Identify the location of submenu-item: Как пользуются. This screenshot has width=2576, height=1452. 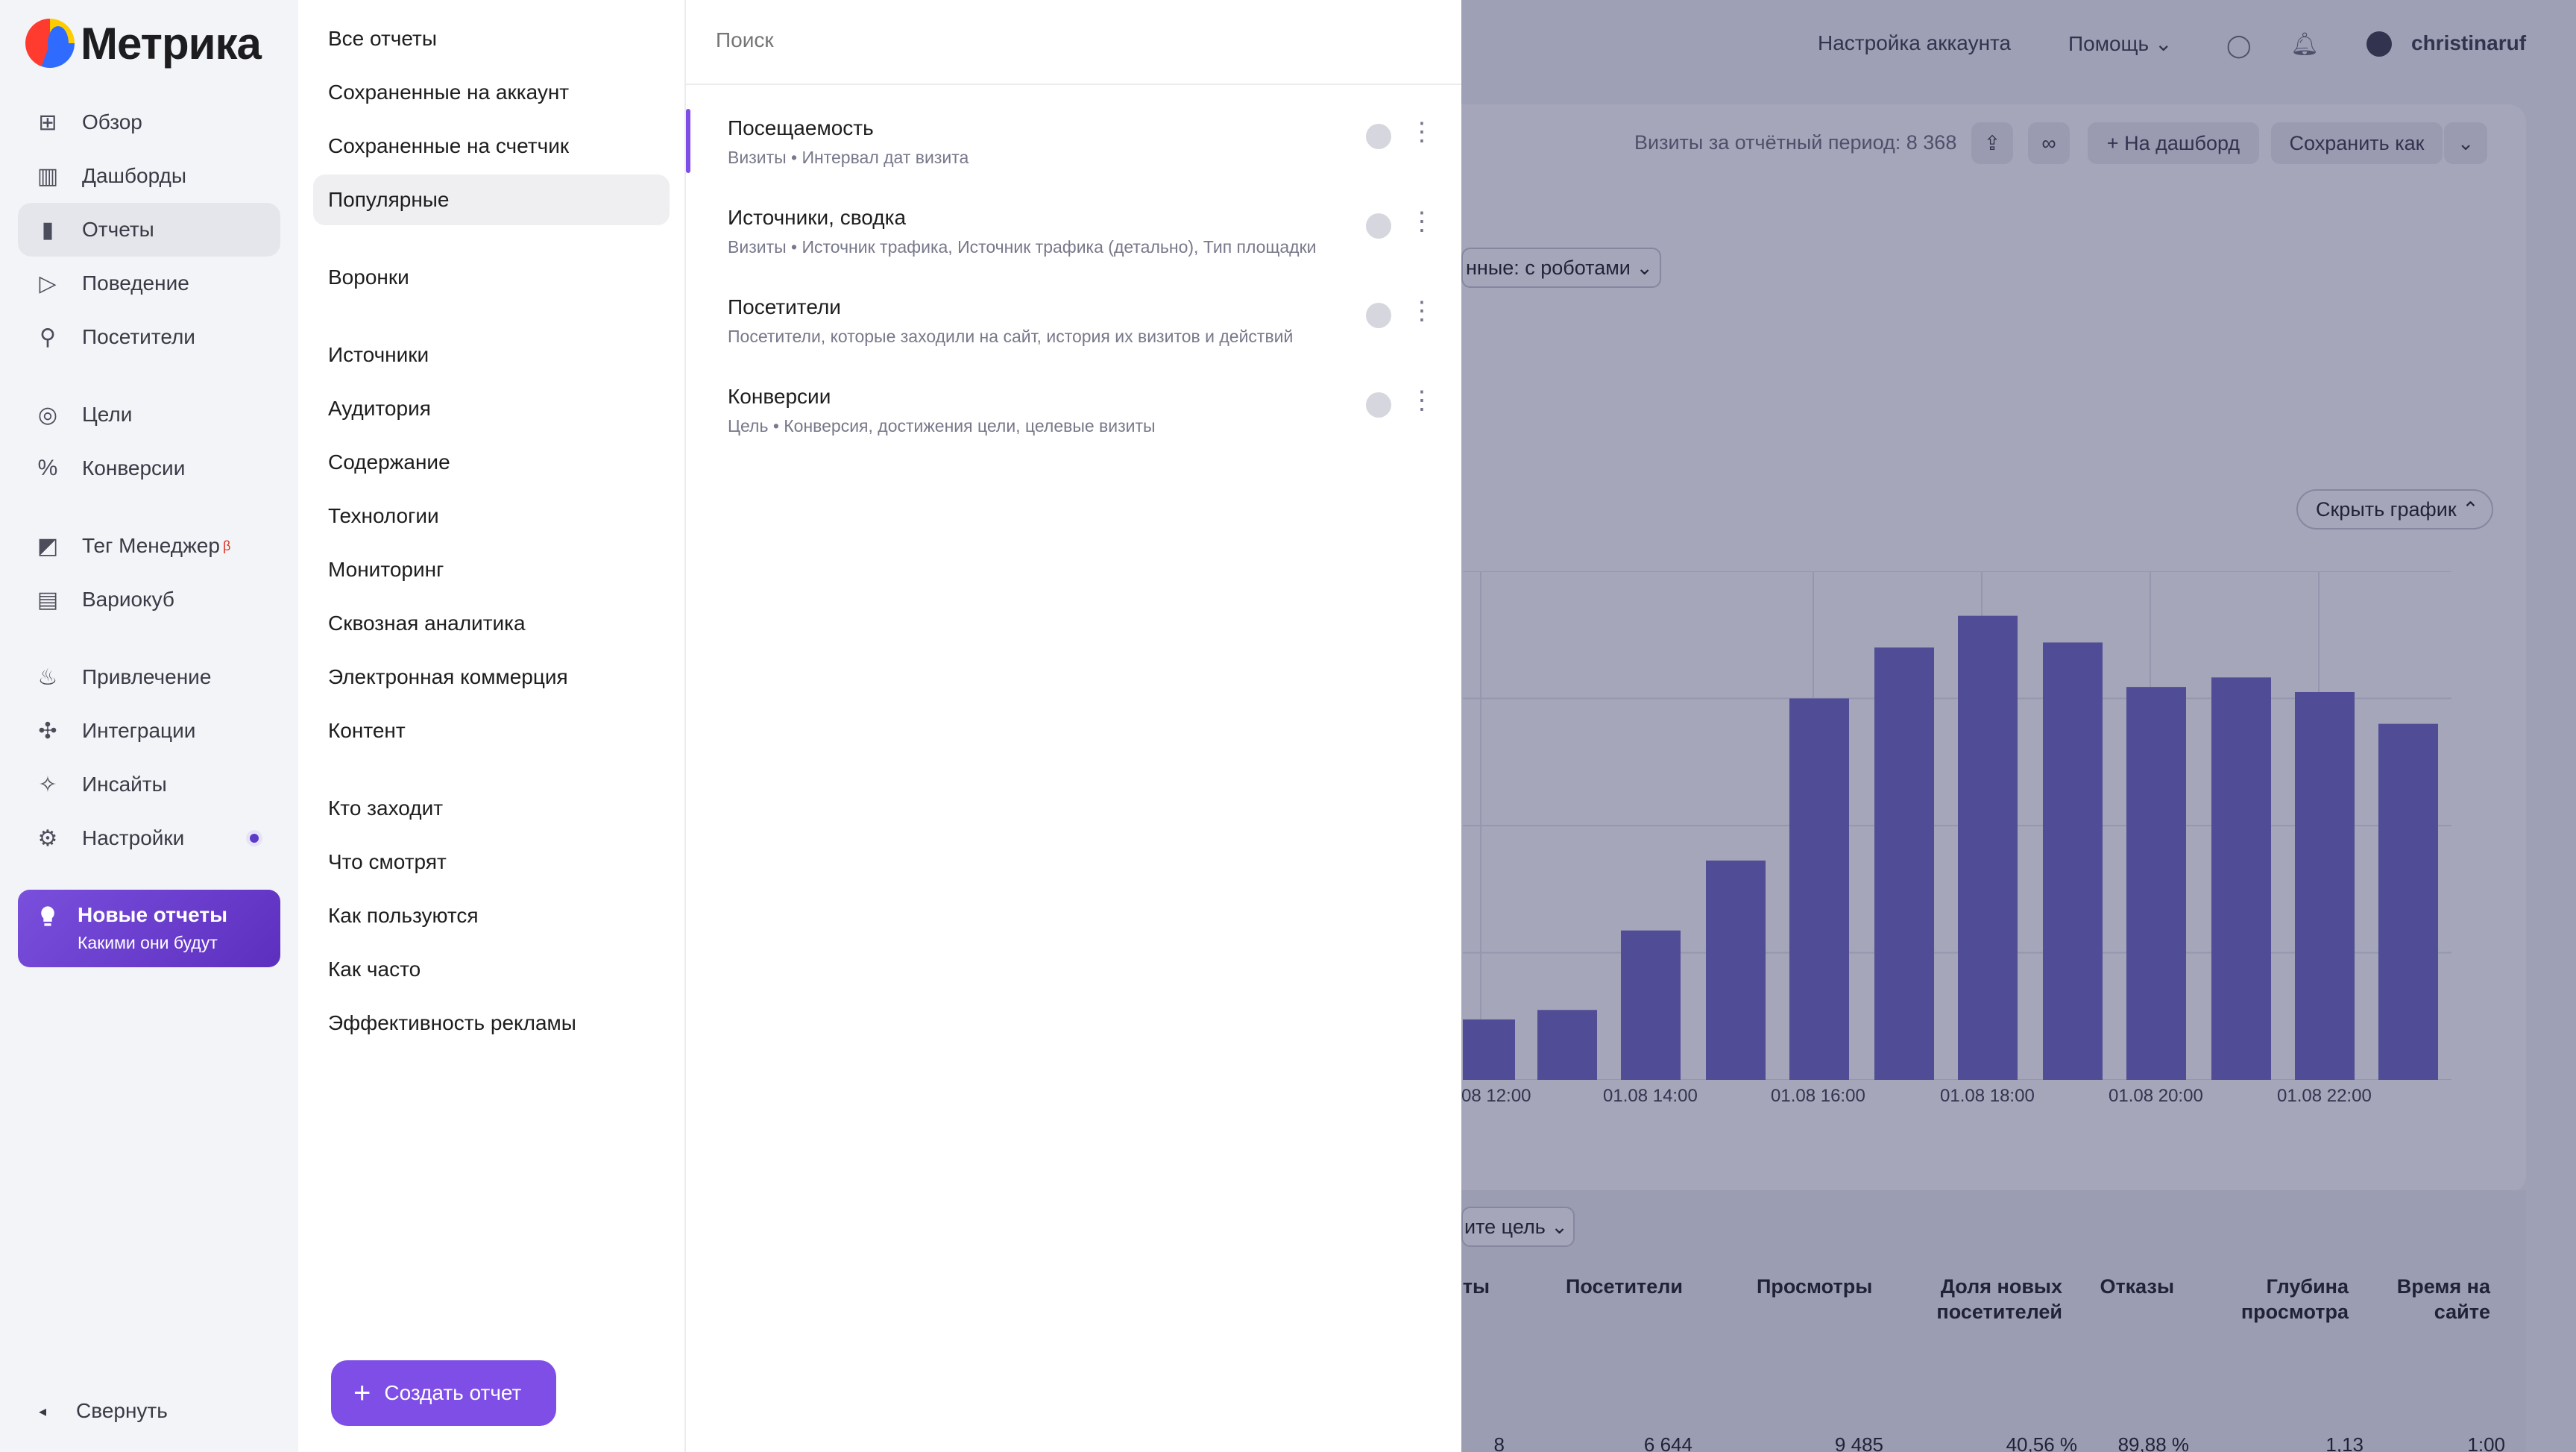
(403, 915).